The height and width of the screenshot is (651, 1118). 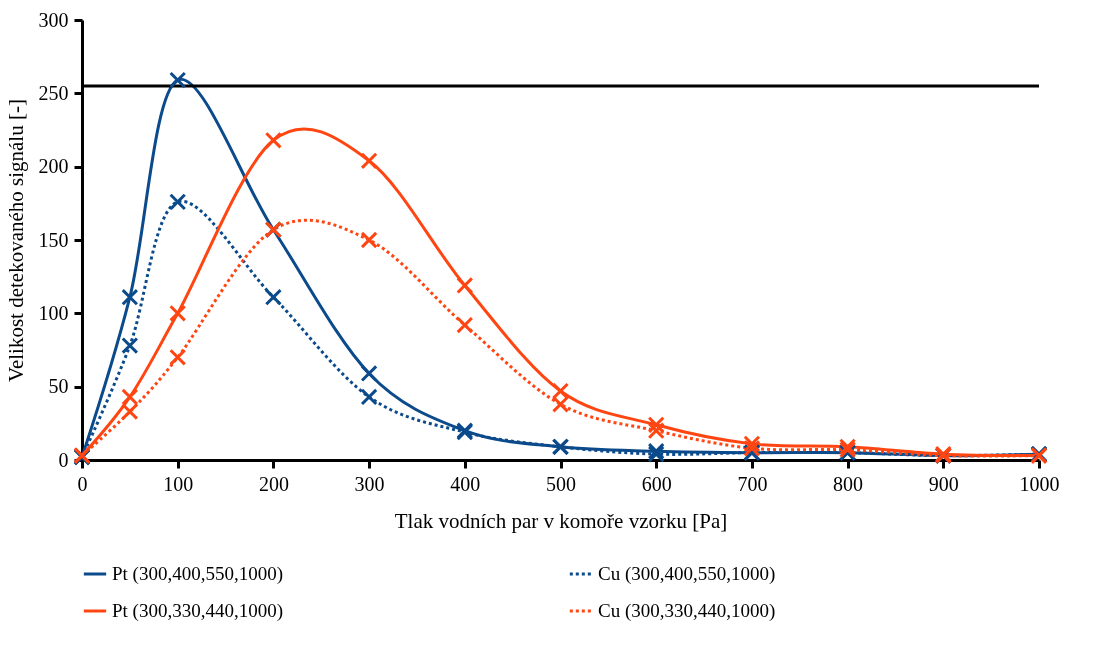 What do you see at coordinates (53, 166) in the screenshot?
I see `y-tick-label: 200` at bounding box center [53, 166].